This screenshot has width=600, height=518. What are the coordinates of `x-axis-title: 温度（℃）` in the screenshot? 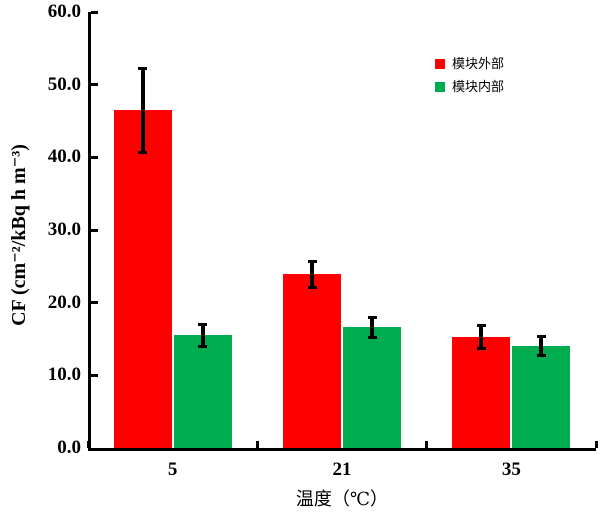 It's located at (342, 499).